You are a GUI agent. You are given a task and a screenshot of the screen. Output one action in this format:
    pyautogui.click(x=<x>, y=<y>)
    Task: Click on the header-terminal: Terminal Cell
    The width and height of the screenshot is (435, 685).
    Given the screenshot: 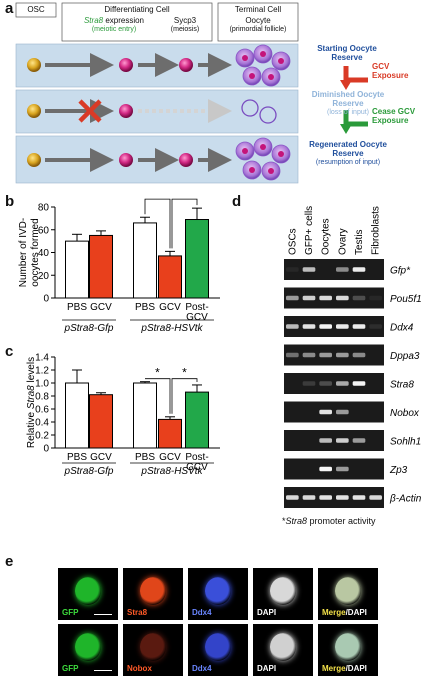 What is the action you would take?
    pyautogui.click(x=258, y=9)
    